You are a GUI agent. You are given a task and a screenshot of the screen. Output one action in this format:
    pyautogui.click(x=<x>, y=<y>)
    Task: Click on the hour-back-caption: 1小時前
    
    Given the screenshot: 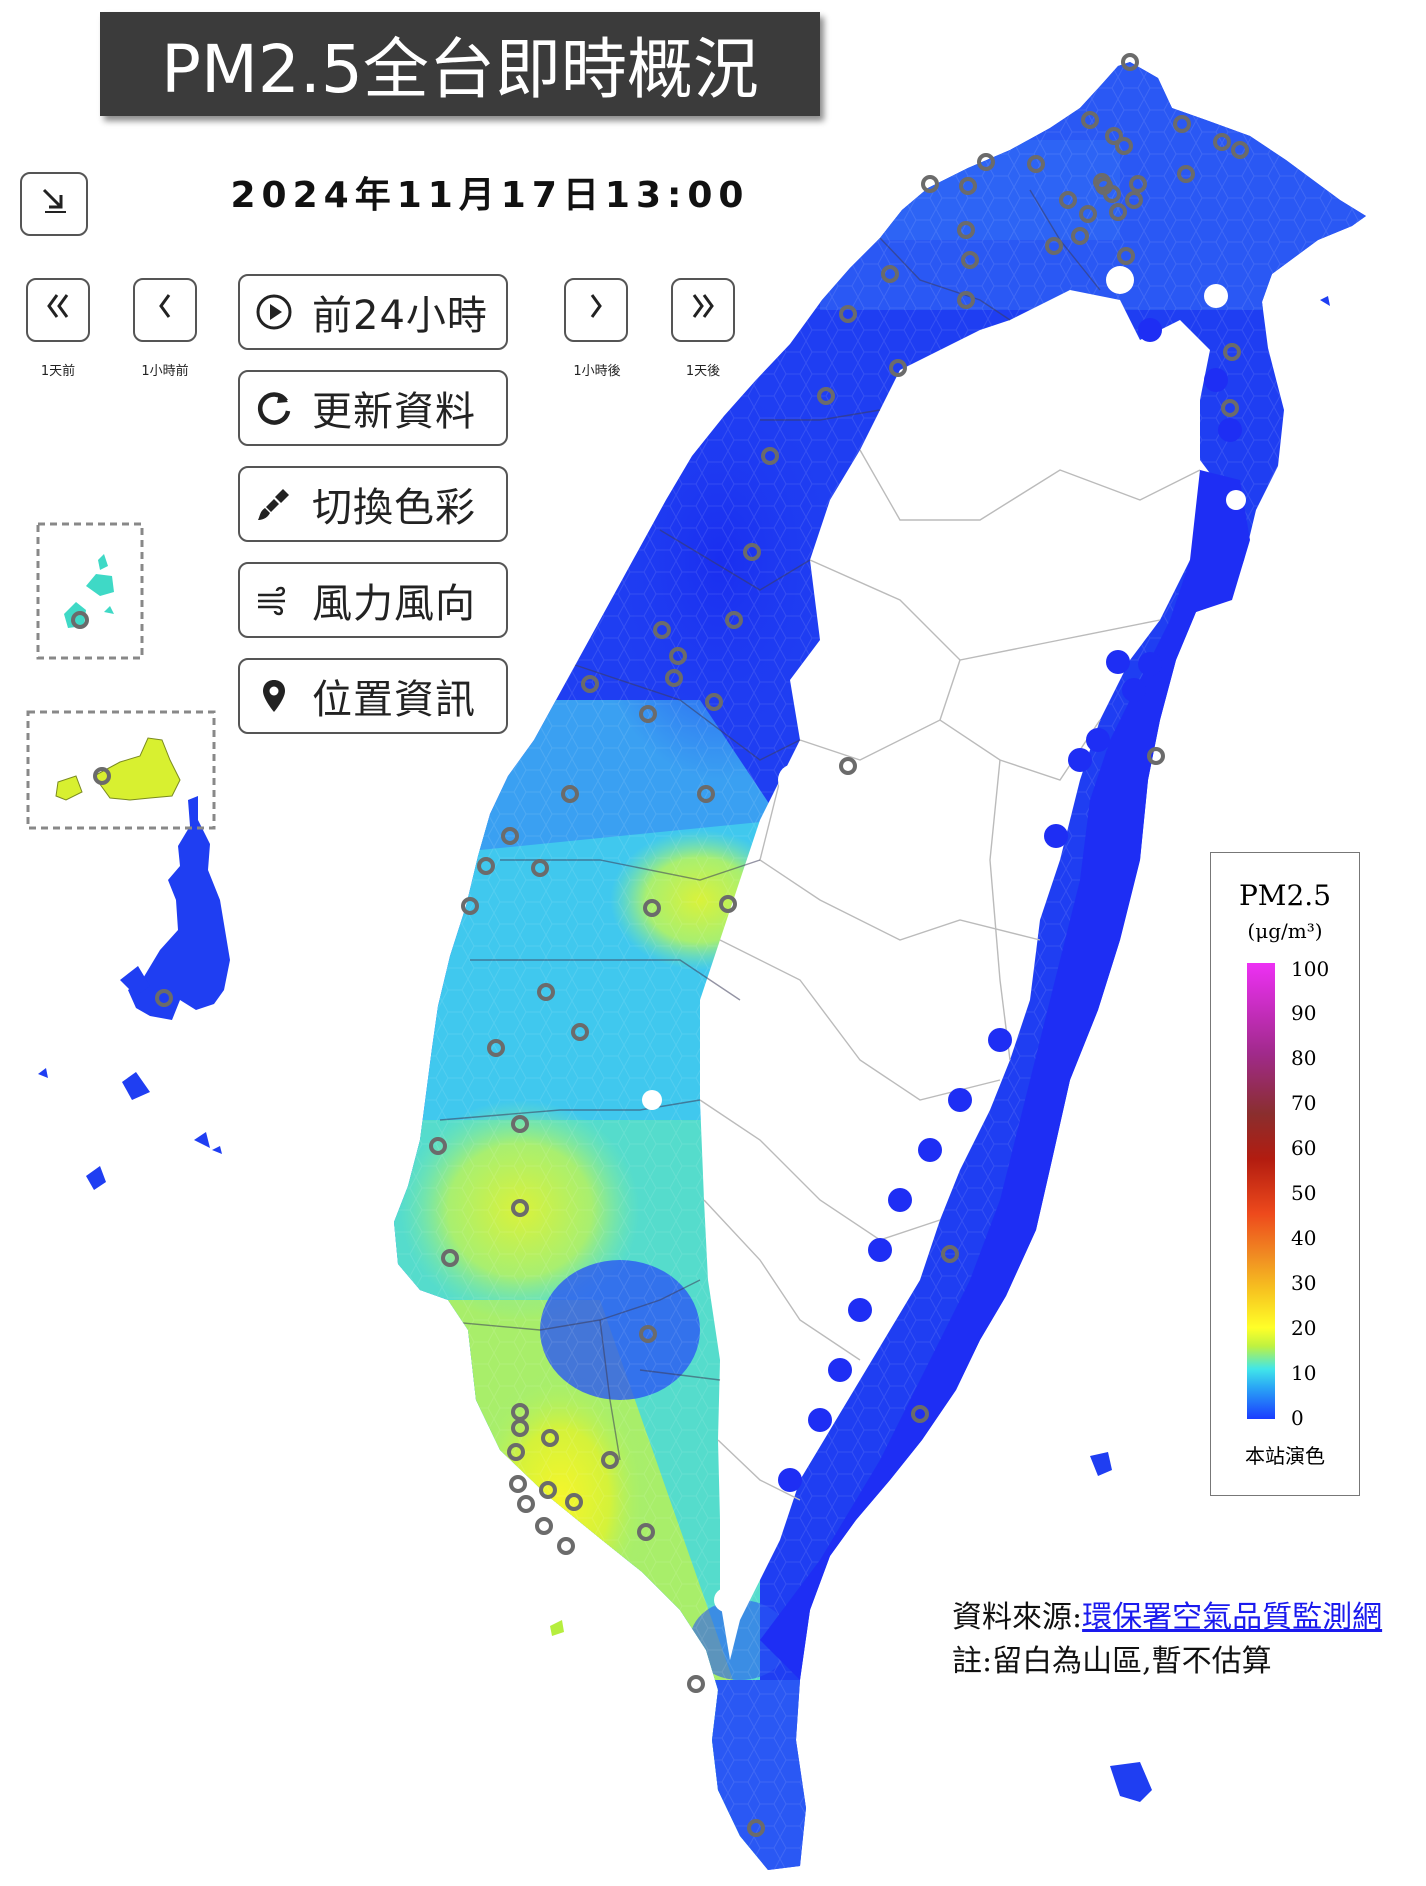 What is the action you would take?
    pyautogui.click(x=165, y=371)
    